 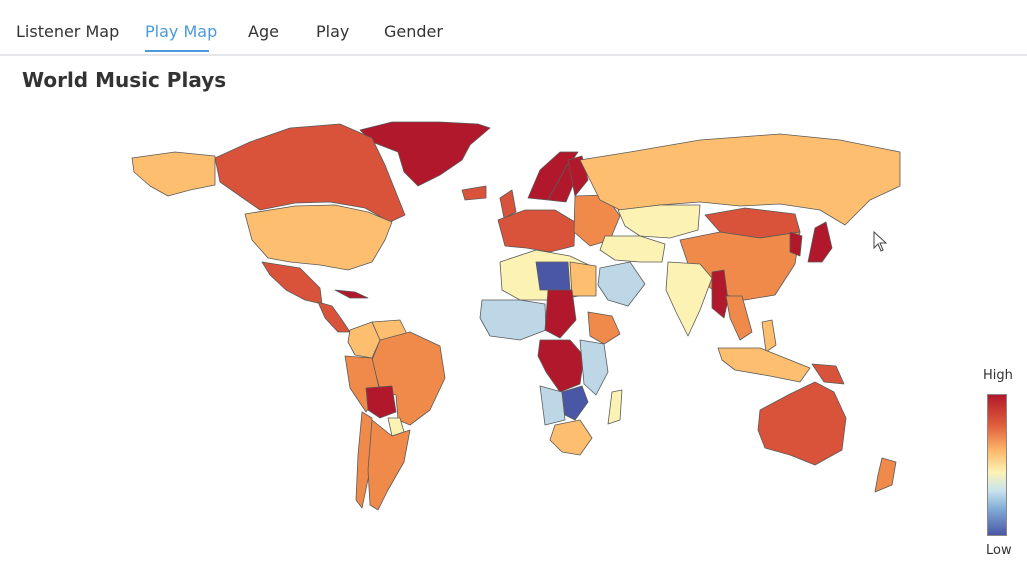 I want to click on map-region-south-africa, so click(x=571, y=437).